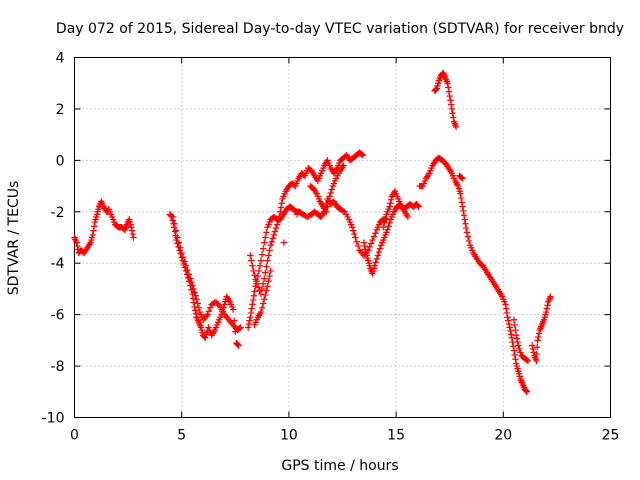 The image size is (640, 480). I want to click on y-tick-label: -4, so click(58, 264).